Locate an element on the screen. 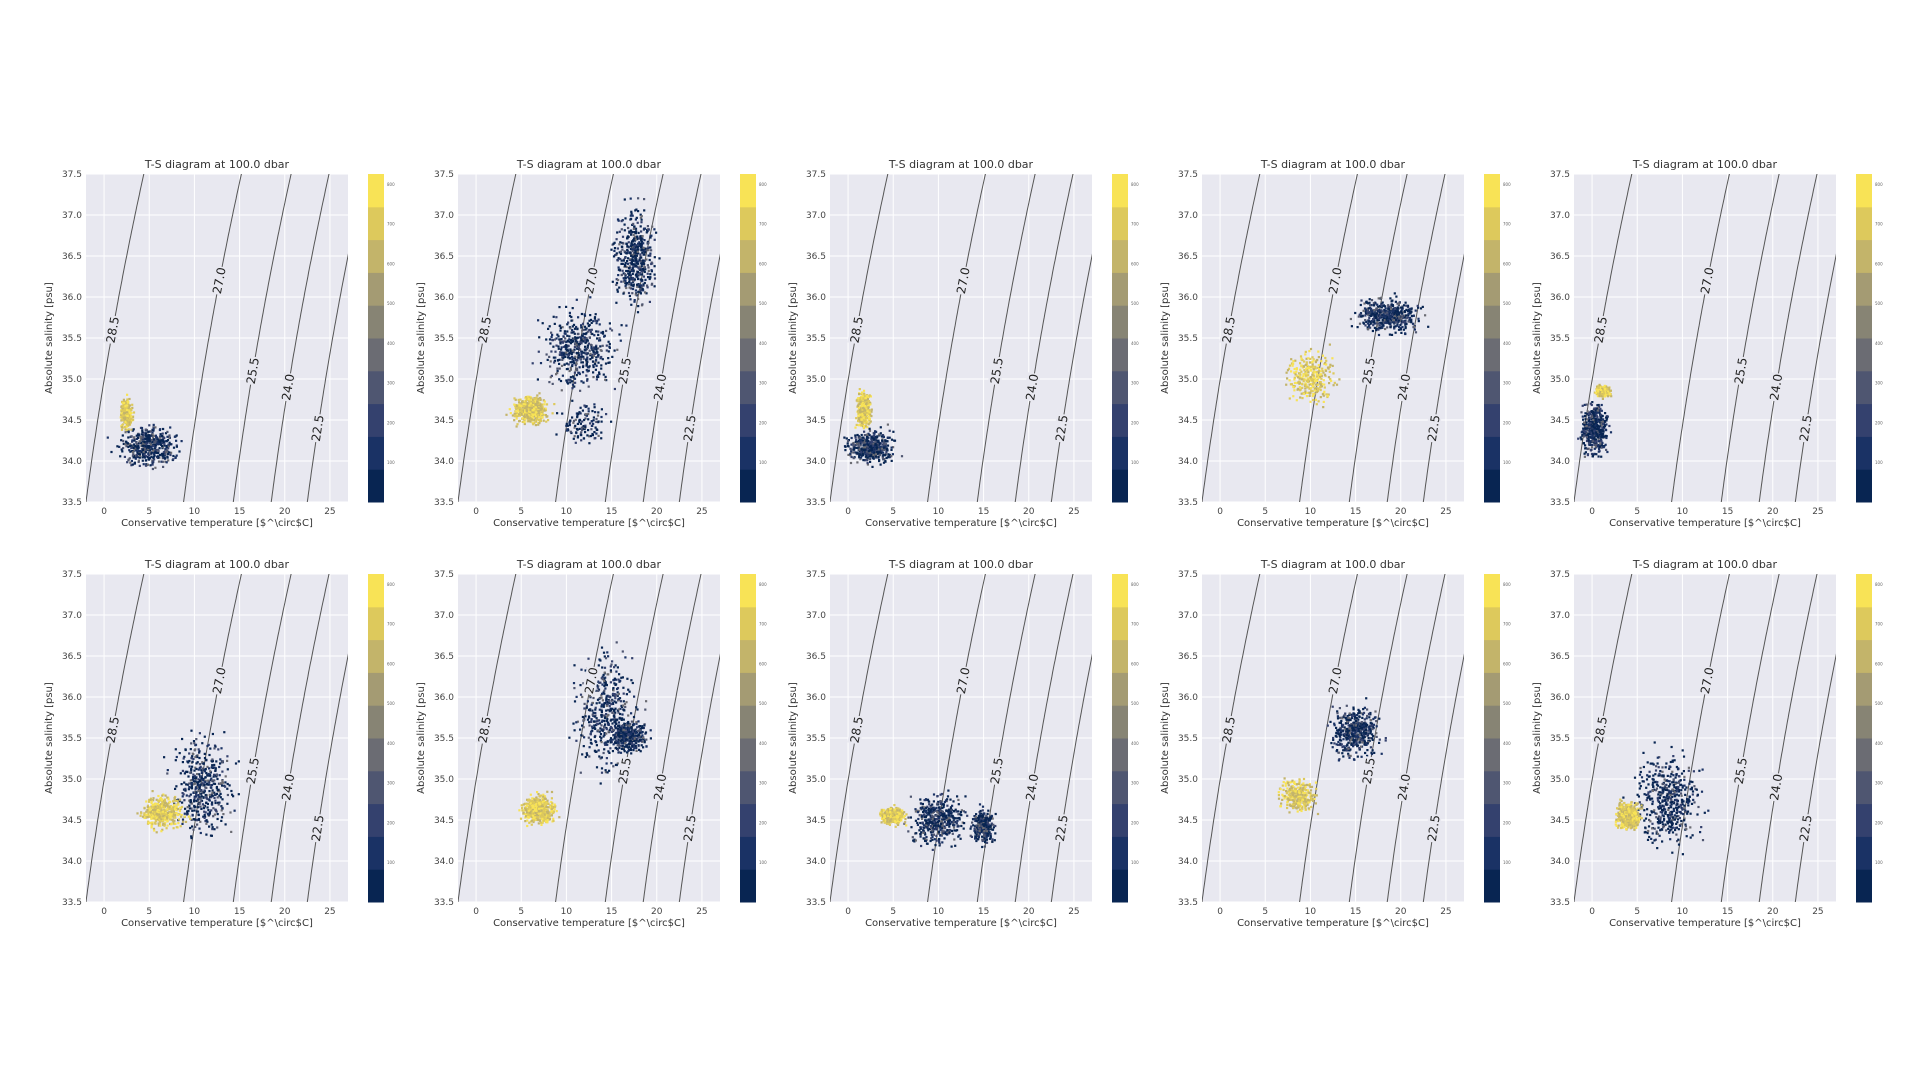 This screenshot has height=1080, width=1920. y-tick-label: 37.0 is located at coordinates (444, 216).